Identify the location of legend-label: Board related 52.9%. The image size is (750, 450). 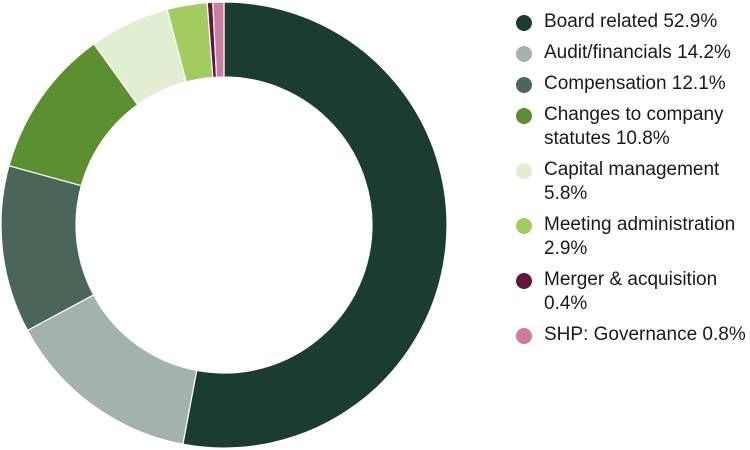
(631, 21).